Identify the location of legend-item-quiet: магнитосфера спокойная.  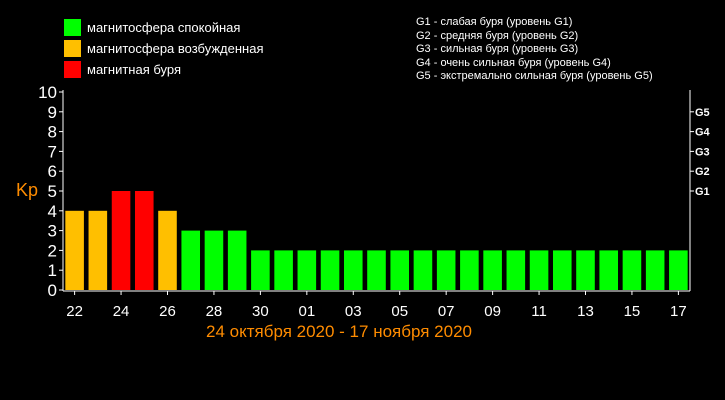
(152, 27).